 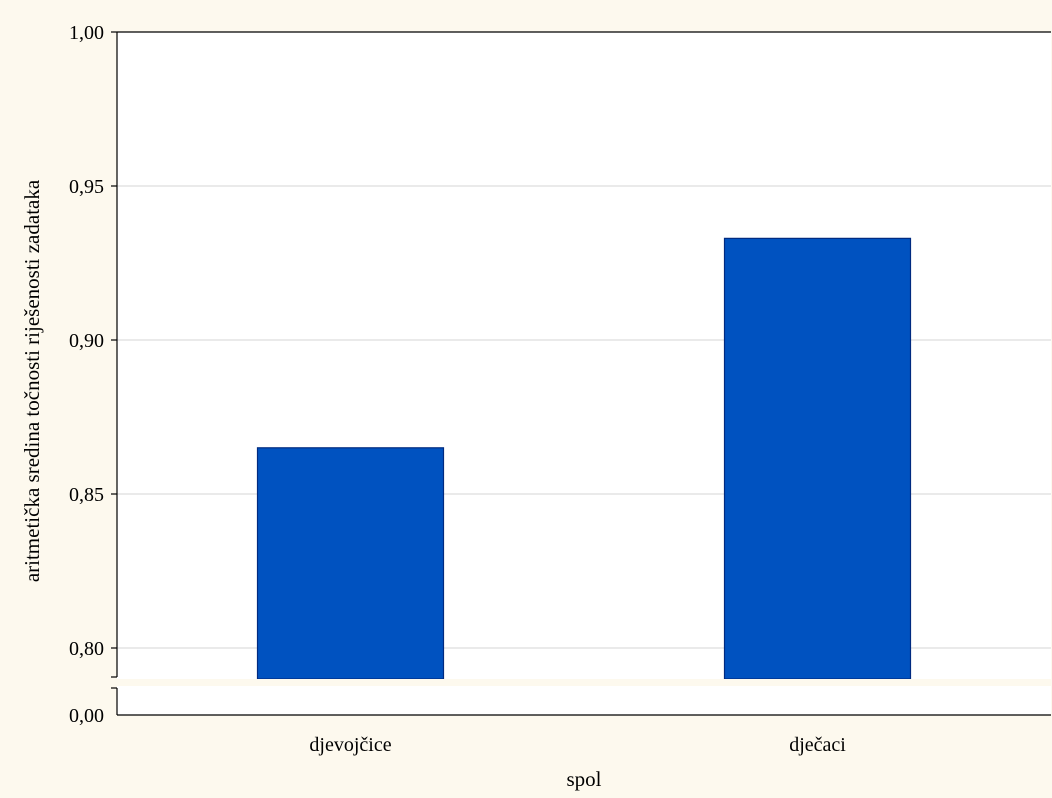 I want to click on y-ticks: 0,80 0,85 0,90 0,95 1,00, so click(x=93, y=341).